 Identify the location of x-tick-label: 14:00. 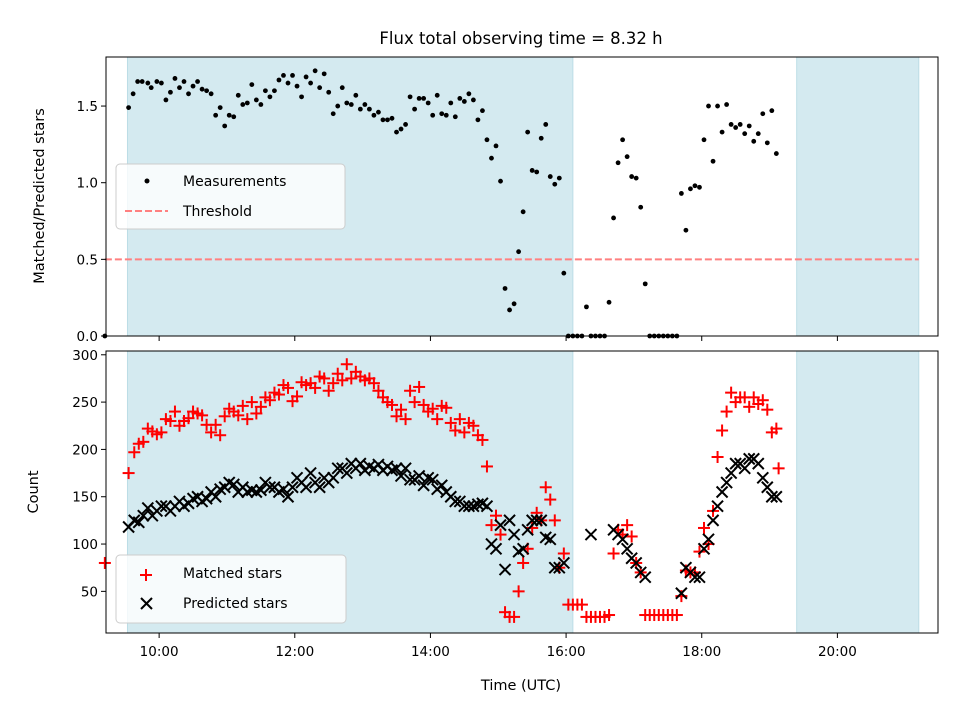
(430, 652).